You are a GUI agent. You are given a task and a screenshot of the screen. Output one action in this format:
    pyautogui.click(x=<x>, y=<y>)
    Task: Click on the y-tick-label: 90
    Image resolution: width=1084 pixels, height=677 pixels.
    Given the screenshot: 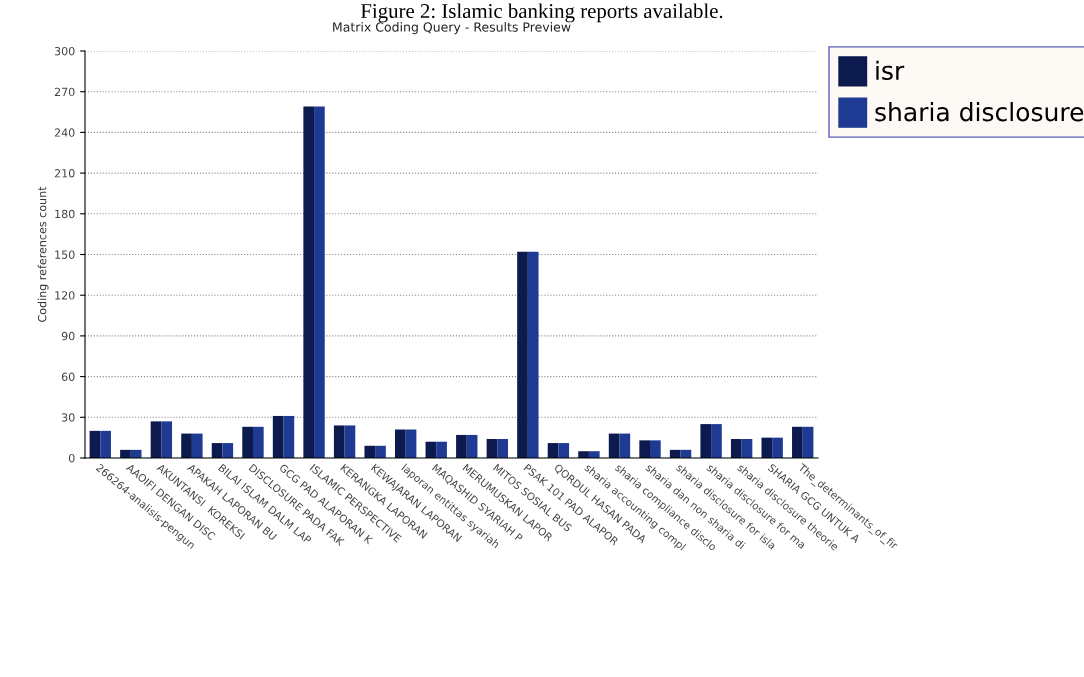 What is the action you would take?
    pyautogui.click(x=68, y=336)
    